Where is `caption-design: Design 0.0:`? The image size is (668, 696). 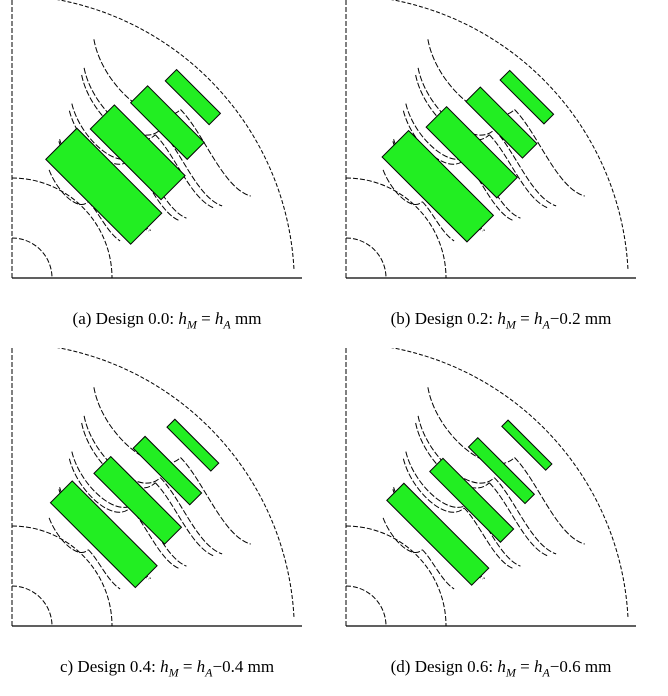 caption-design: Design 0.0: is located at coordinates (135, 318).